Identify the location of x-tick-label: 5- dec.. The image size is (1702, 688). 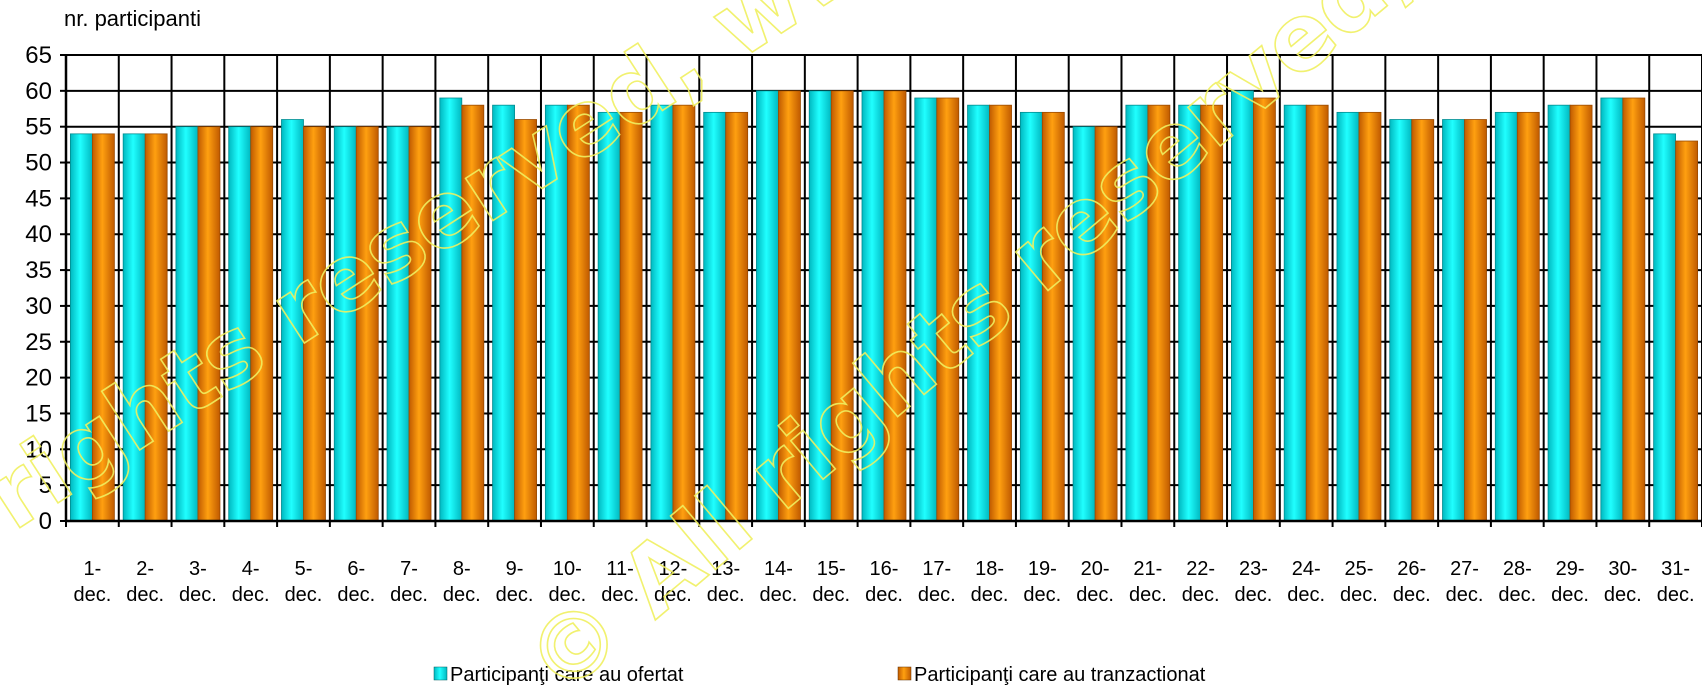
(304, 582).